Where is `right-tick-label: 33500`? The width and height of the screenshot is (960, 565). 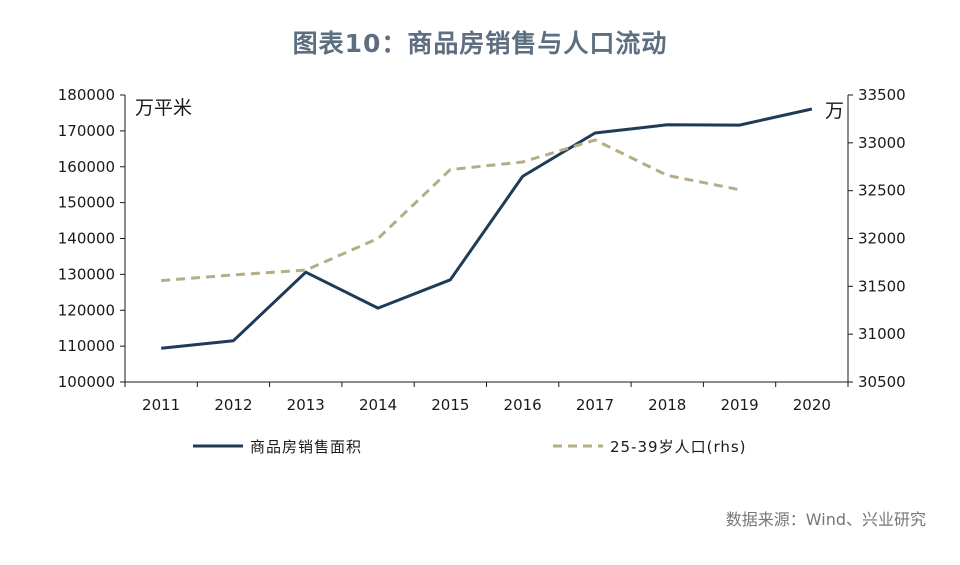
right-tick-label: 33500 is located at coordinates (882, 95).